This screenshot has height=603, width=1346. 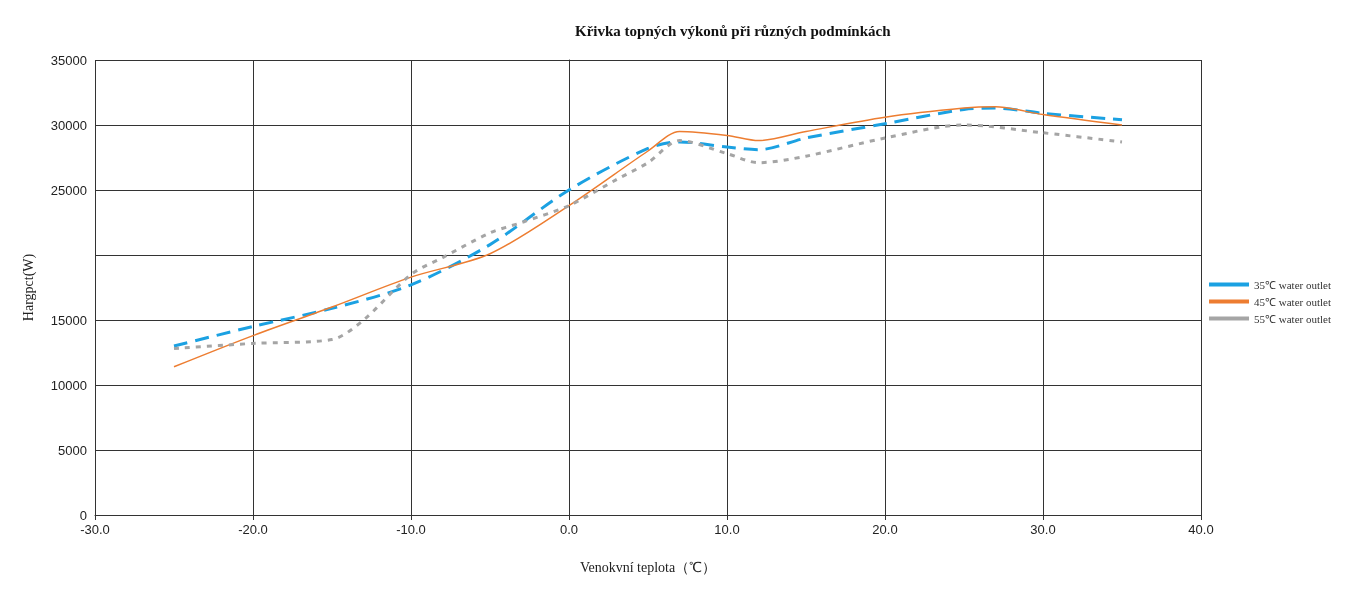 I want to click on y-tick-label: 10000, so click(x=68, y=385).